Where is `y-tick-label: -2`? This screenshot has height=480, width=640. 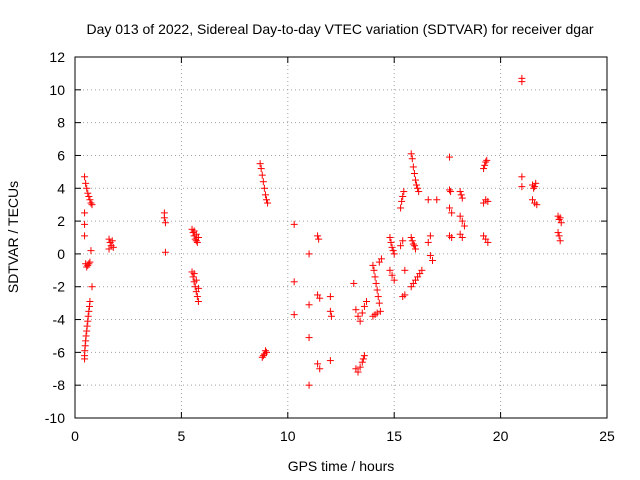 y-tick-label: -2 is located at coordinates (59, 287).